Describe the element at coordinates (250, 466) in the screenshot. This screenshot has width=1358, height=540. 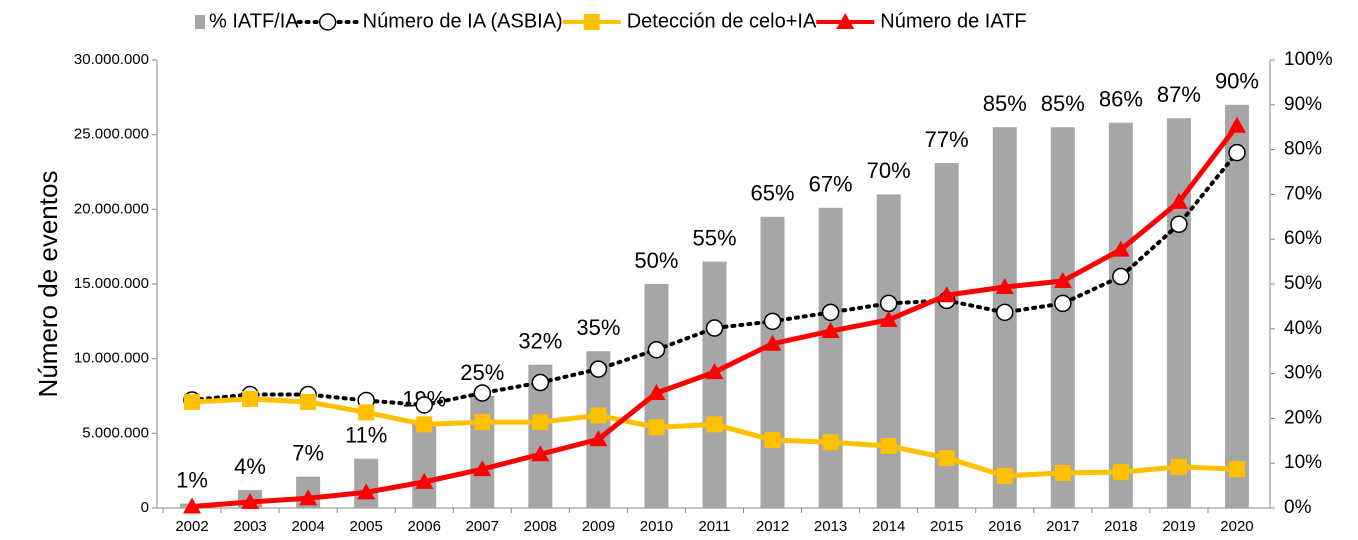
I see `data-label: 4%` at that location.